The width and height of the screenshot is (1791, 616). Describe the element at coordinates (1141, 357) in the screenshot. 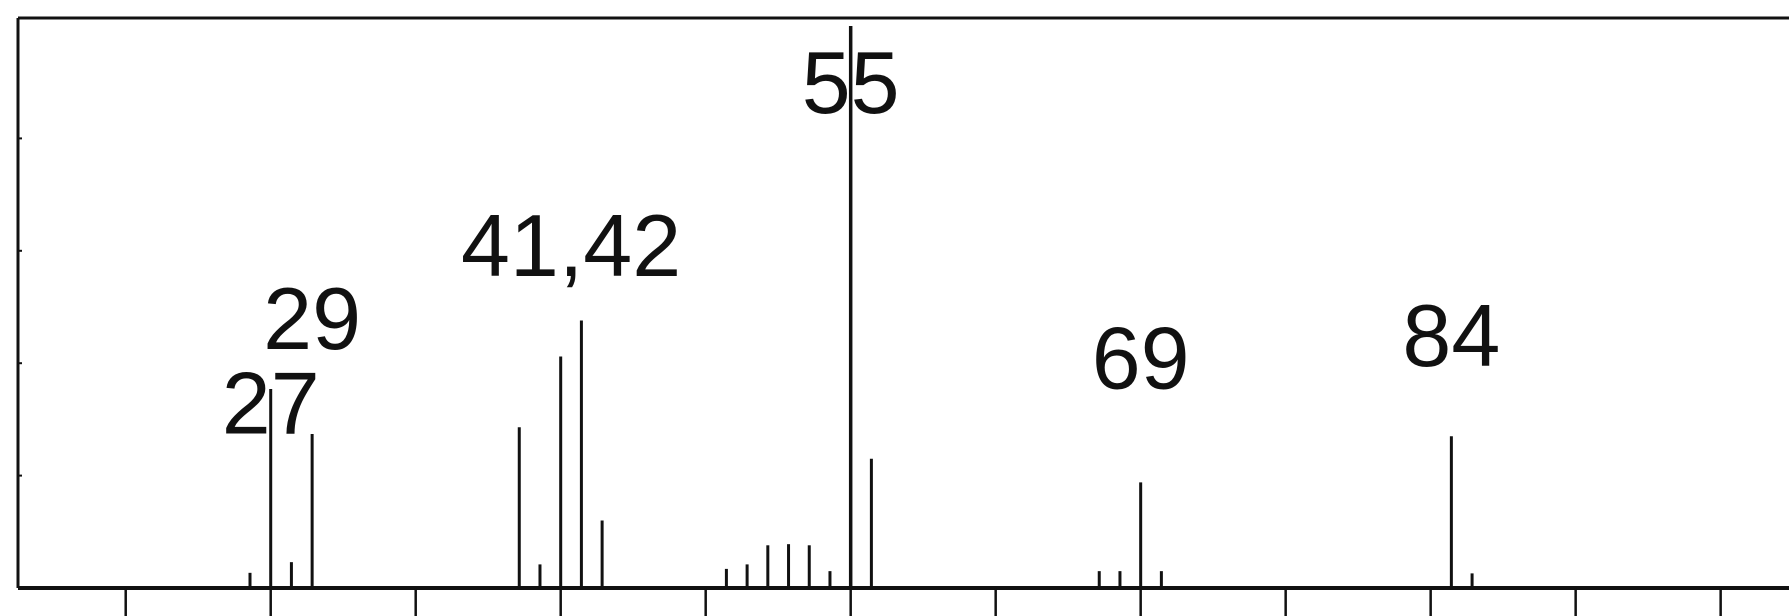

I see `peak-label: 69` at that location.